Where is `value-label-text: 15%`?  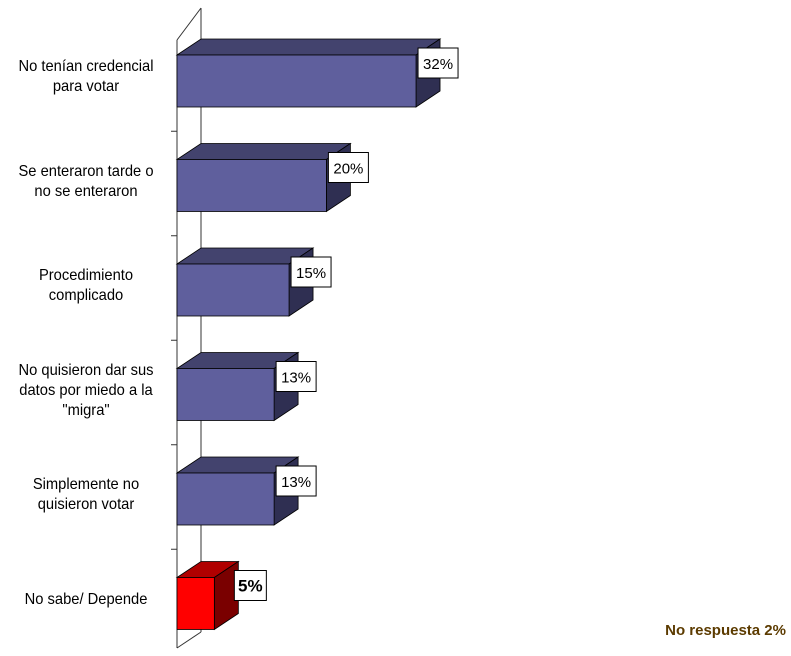 value-label-text: 15% is located at coordinates (311, 273).